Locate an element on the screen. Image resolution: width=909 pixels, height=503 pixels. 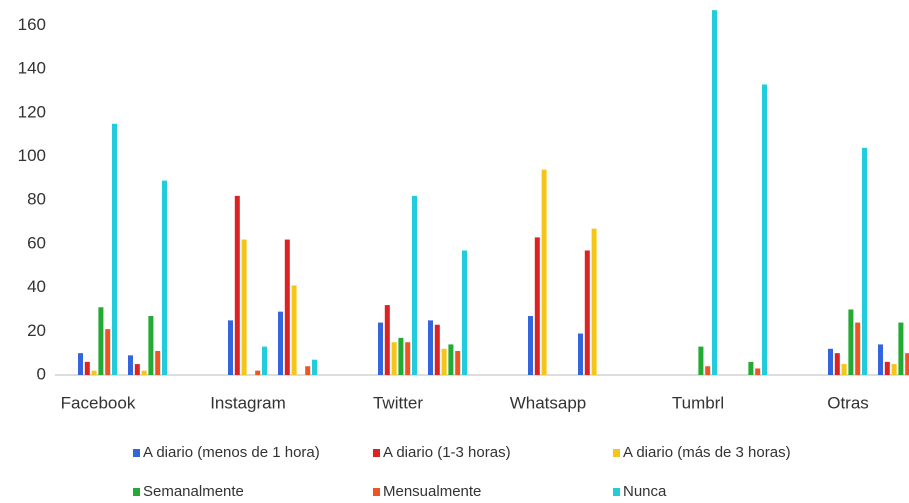
legend-label: Mensualmente is located at coordinates (432, 491).